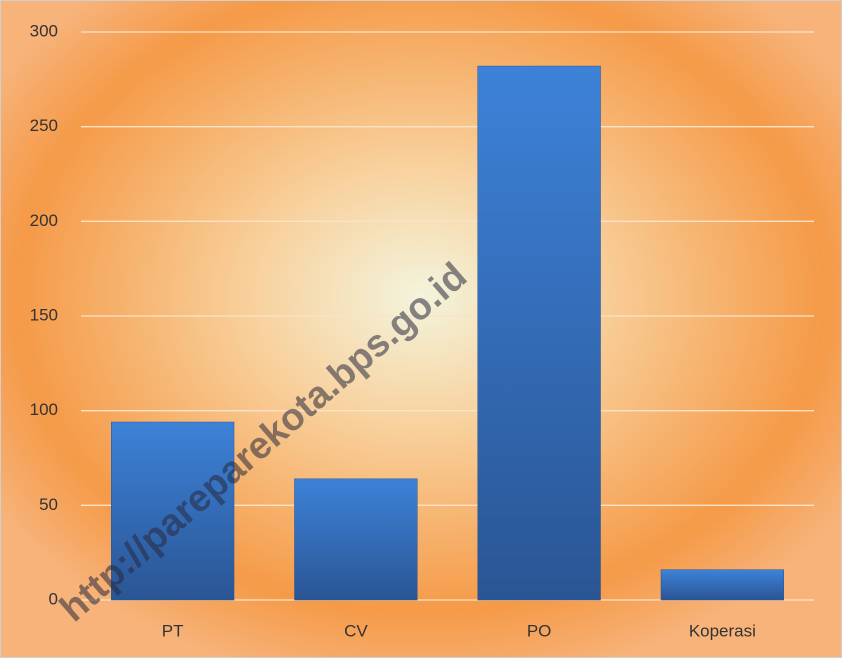 The image size is (842, 663). Describe the element at coordinates (722, 630) in the screenshot. I see `x-tick-label: Koperasi` at that location.